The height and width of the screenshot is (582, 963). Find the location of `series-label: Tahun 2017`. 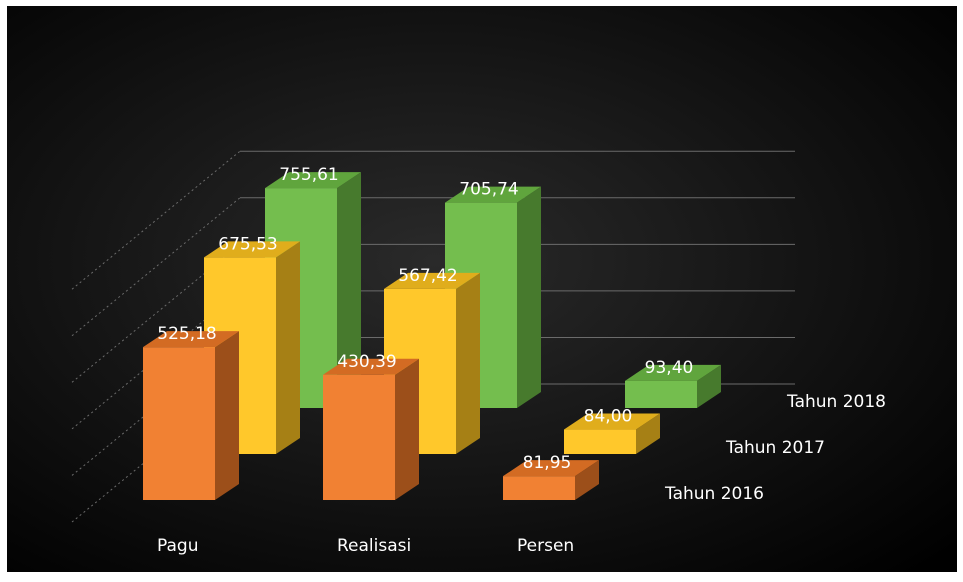

series-label: Tahun 2017 is located at coordinates (775, 448).